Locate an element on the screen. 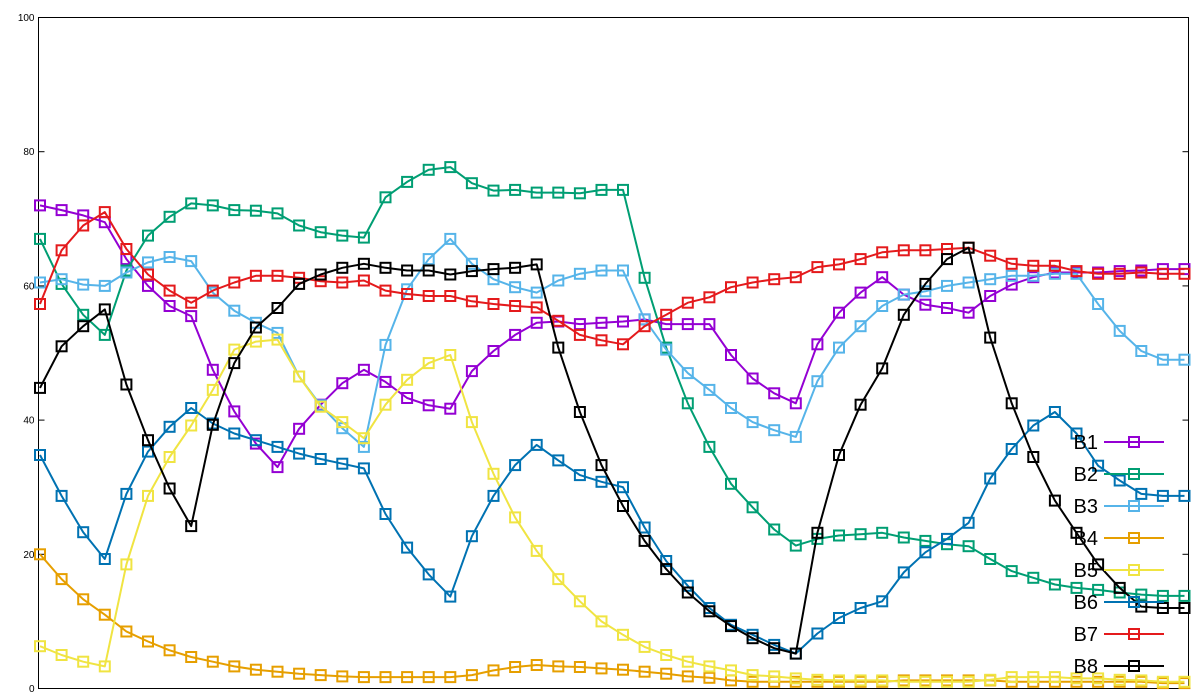  legend-item-b6: B6 is located at coordinates (1119, 603).